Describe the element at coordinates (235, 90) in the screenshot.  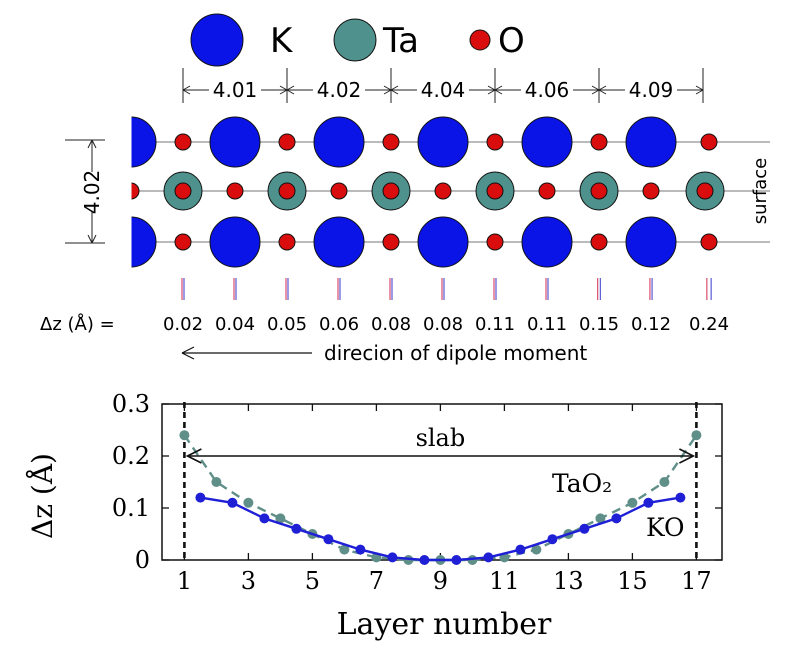
I see `lattice-spacing-1: 4.01` at that location.